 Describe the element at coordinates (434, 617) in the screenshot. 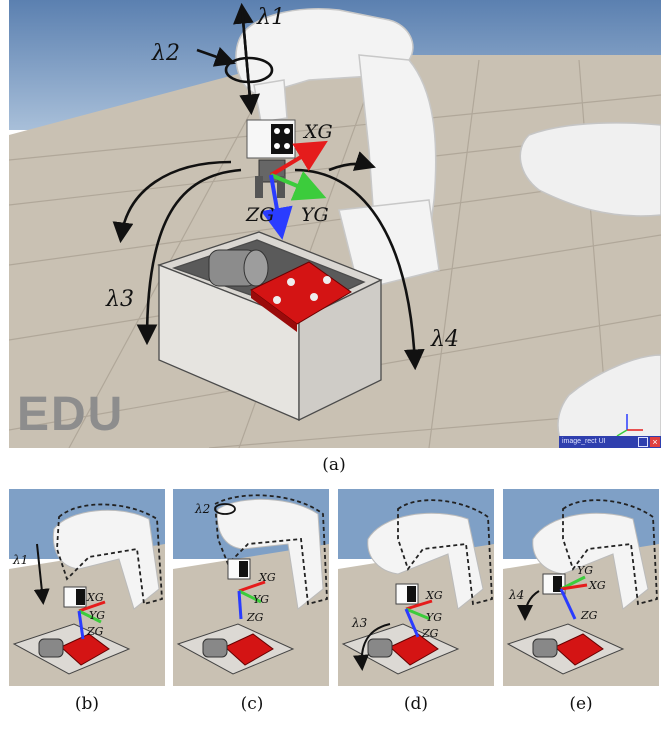

I see `d-yg-label: YG` at that location.